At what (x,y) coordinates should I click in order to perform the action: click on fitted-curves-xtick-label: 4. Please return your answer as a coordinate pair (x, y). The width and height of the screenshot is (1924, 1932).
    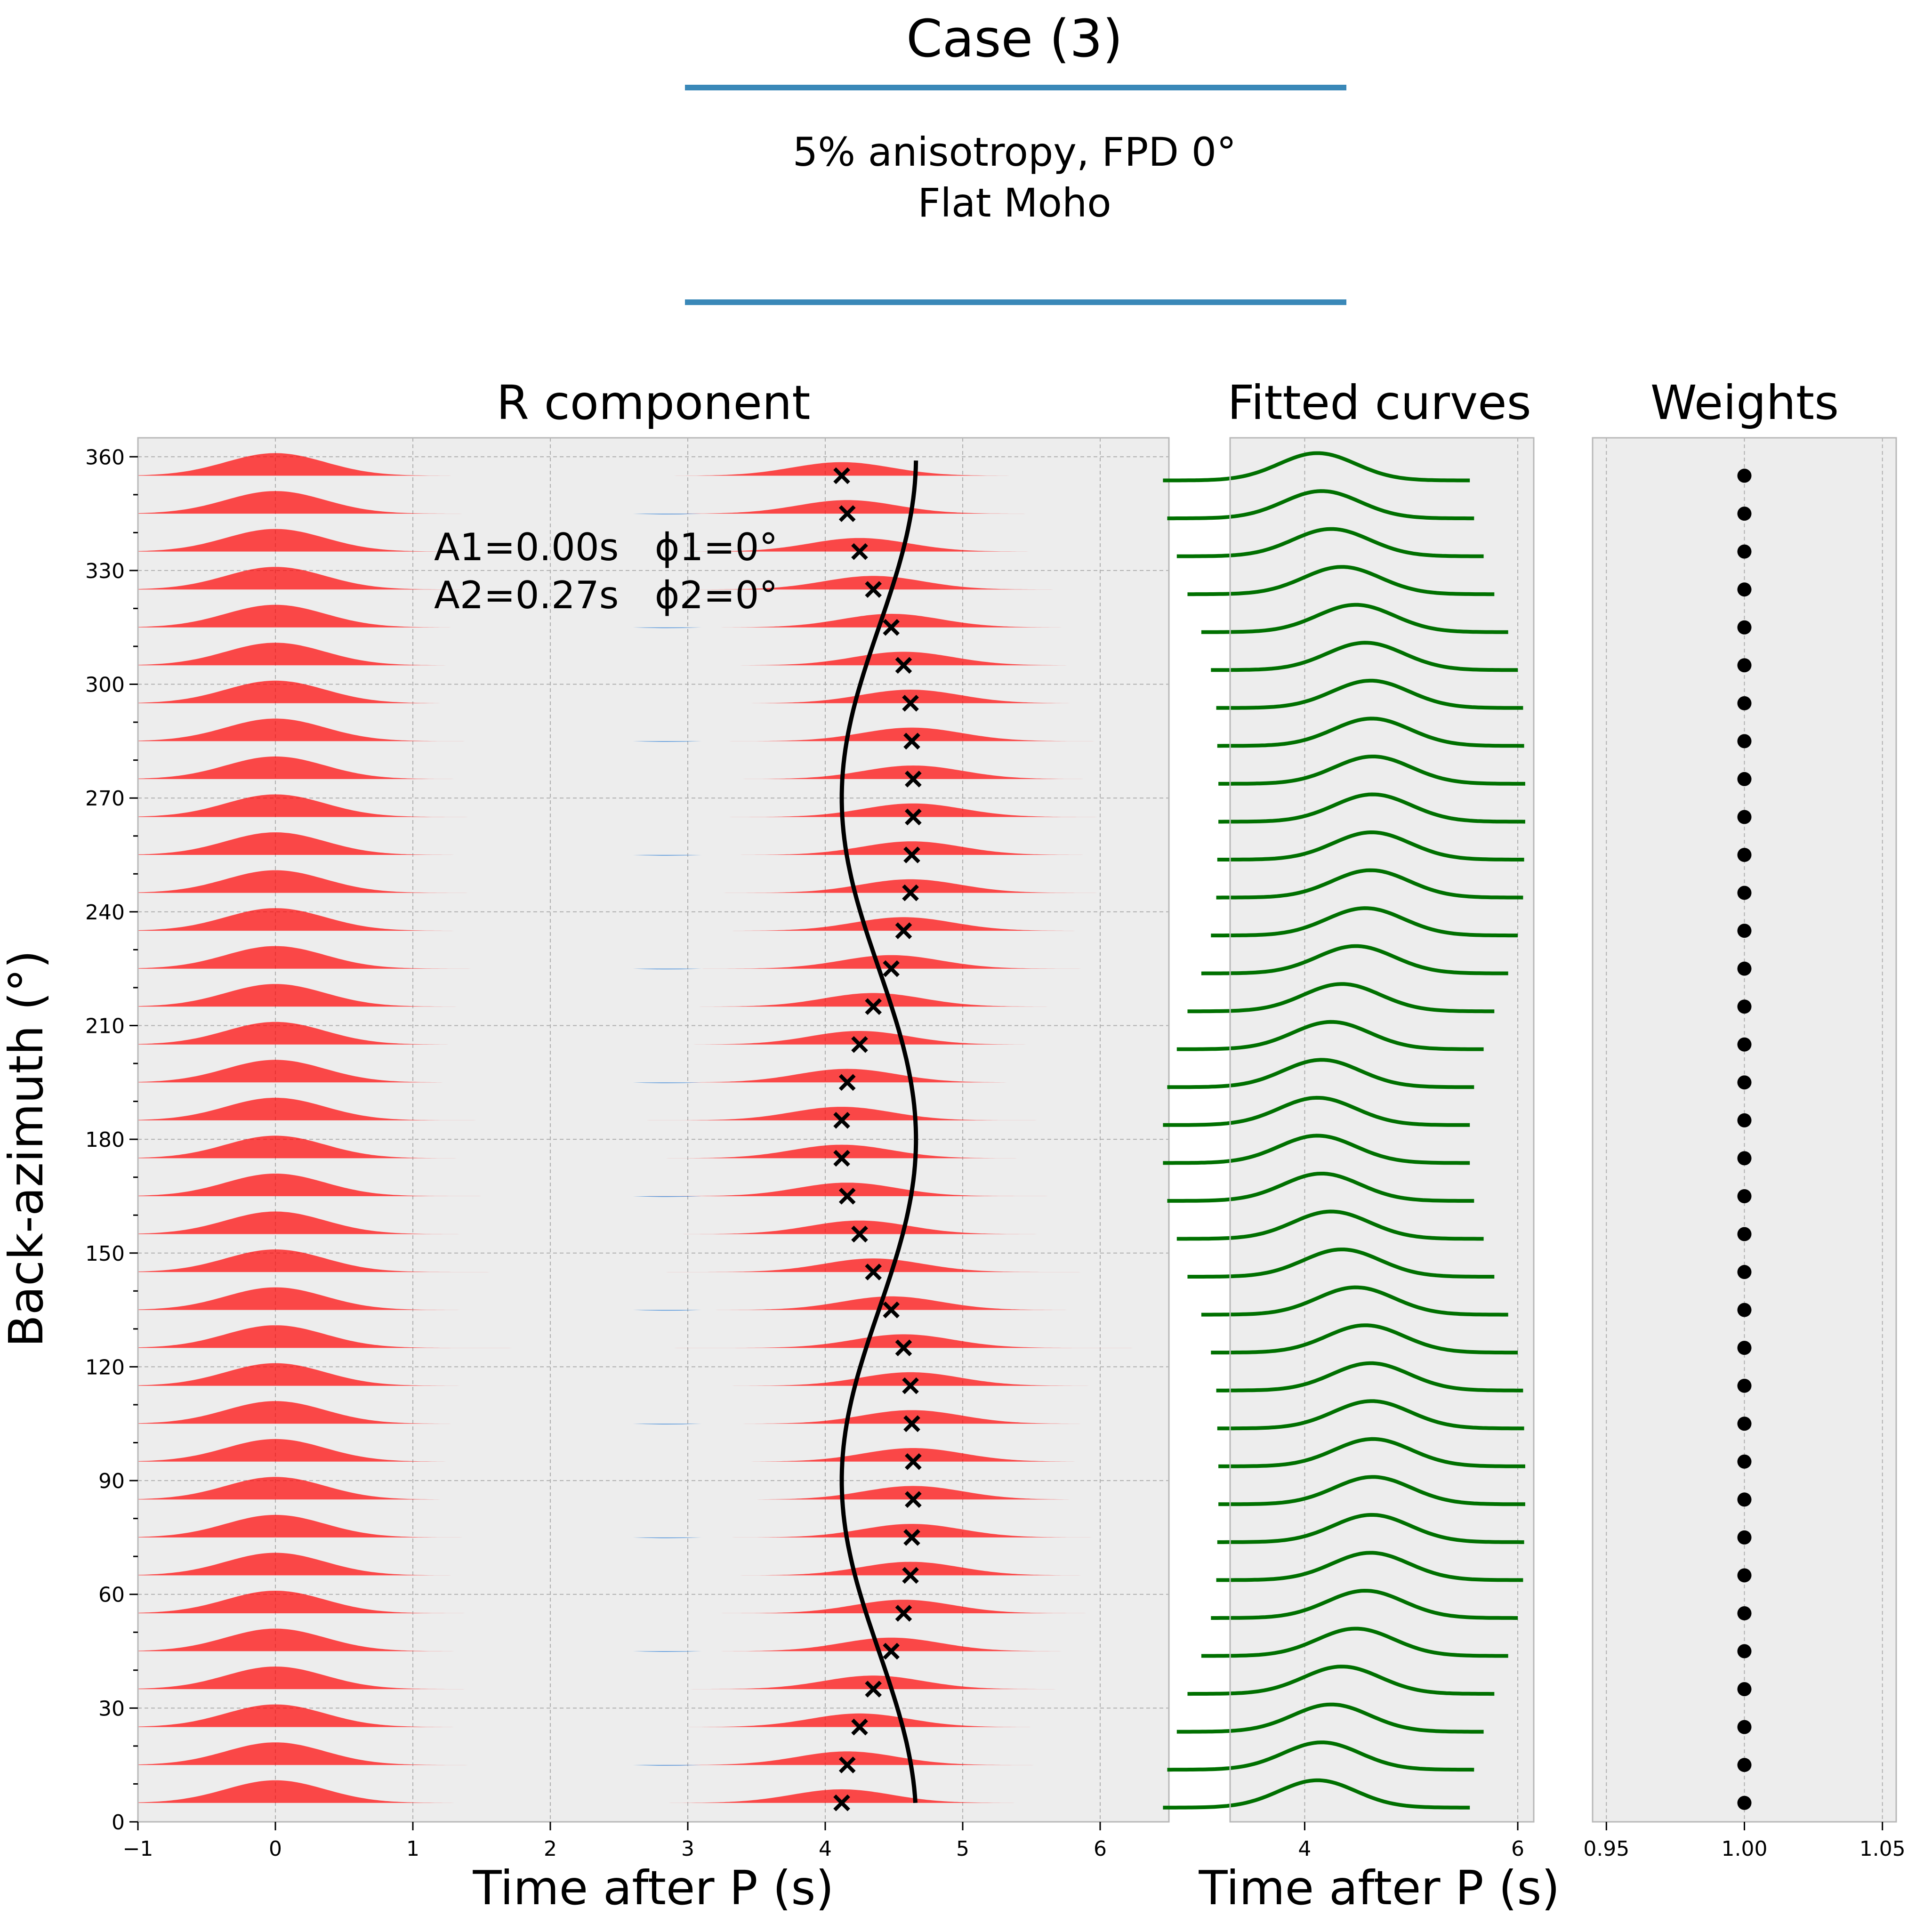
    Looking at the image, I should click on (1304, 1849).